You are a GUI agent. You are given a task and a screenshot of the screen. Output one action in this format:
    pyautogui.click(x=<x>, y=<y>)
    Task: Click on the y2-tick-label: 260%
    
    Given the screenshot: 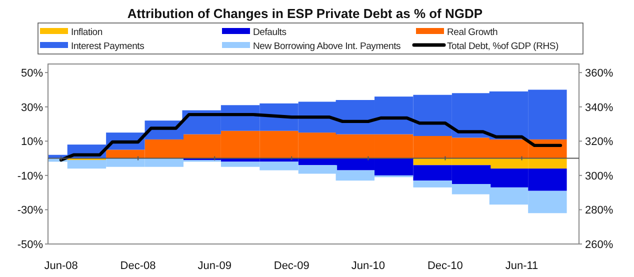 What is the action you would take?
    pyautogui.click(x=599, y=245)
    